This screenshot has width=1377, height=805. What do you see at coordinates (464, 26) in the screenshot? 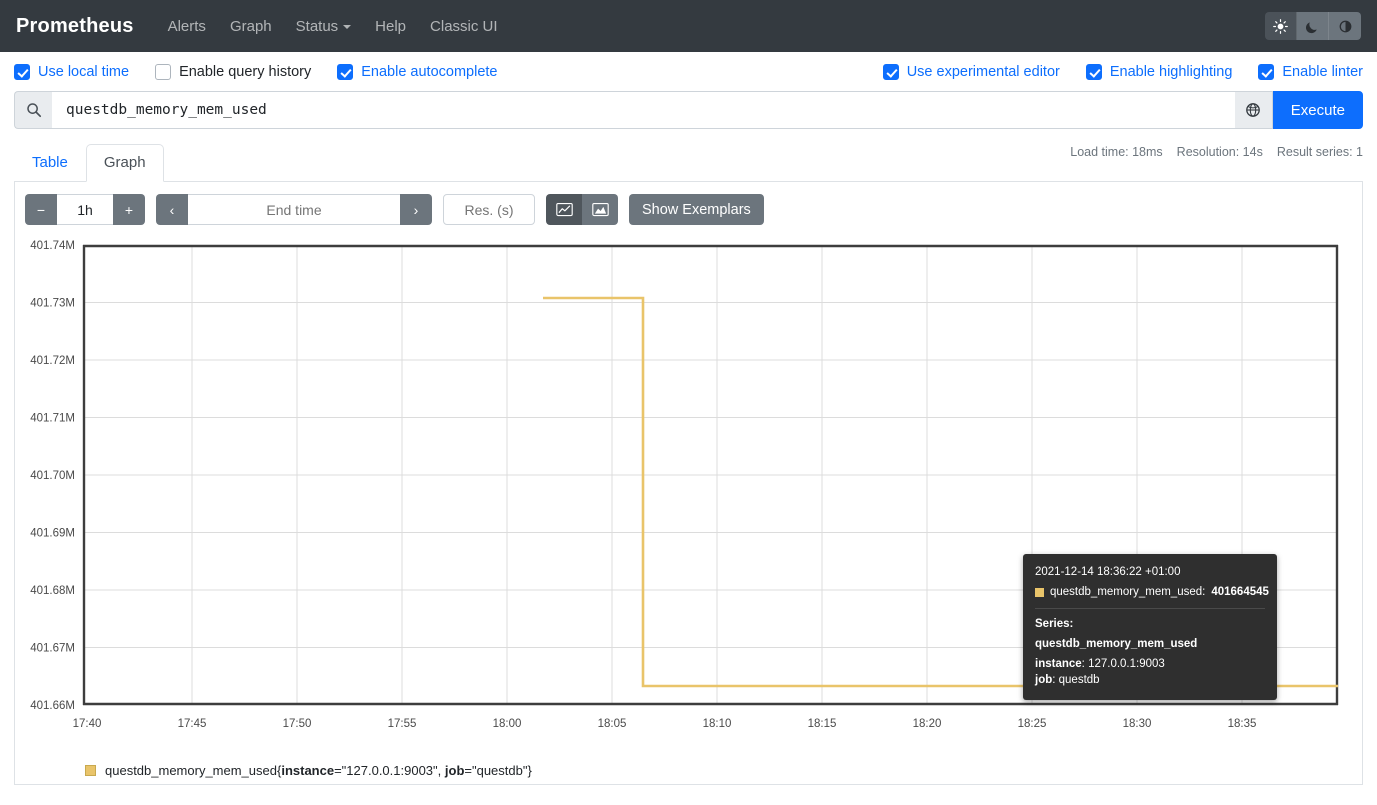
I see `nav-link-classic-ui: Classic UI` at bounding box center [464, 26].